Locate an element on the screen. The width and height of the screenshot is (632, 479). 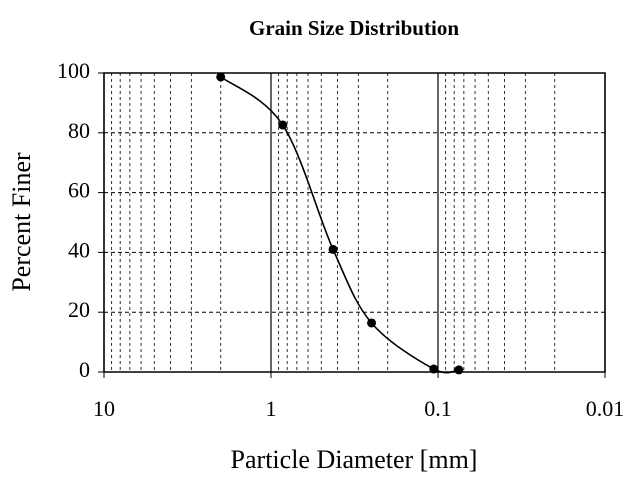
y-tick-label: 80 is located at coordinates (79, 130).